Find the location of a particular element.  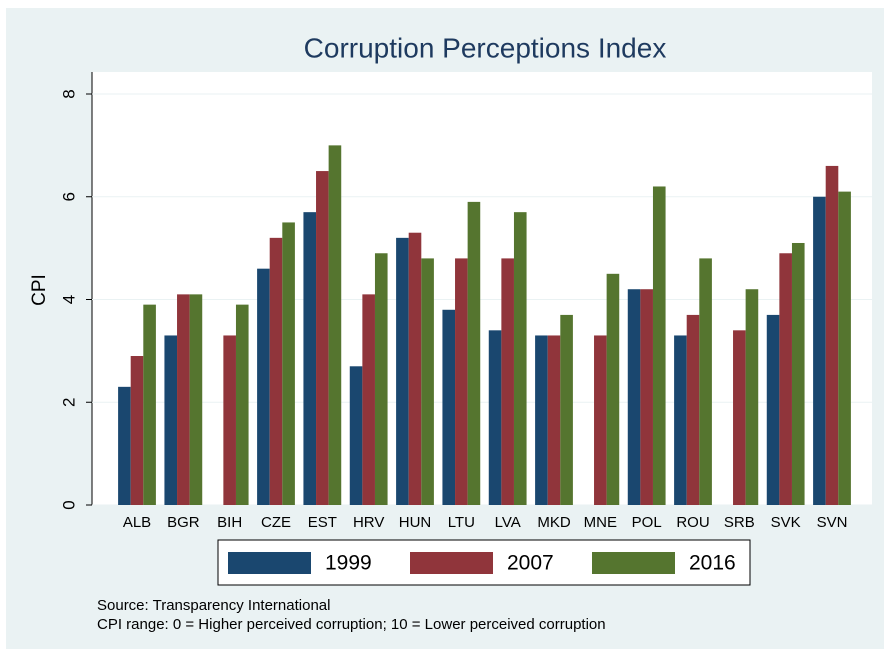

x-tick-label: LTU is located at coordinates (461, 522).